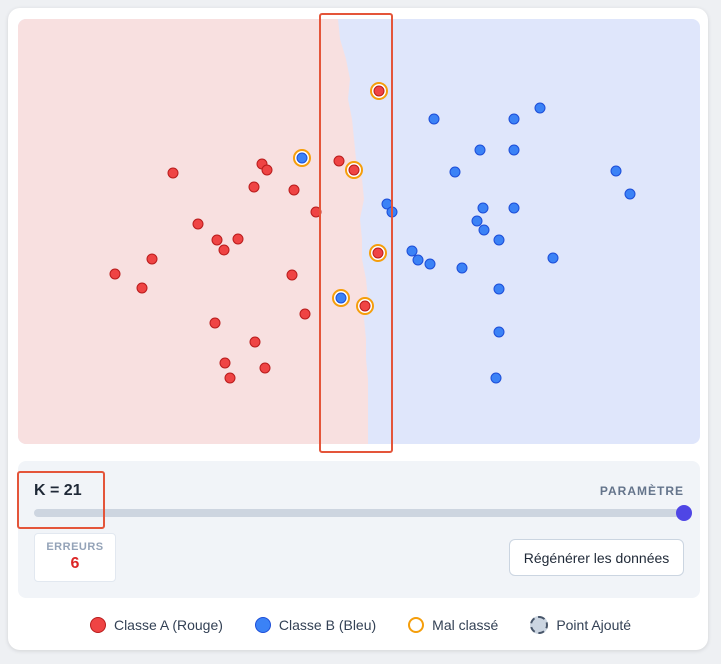  I want to click on dashed-circle-icon, so click(539, 625).